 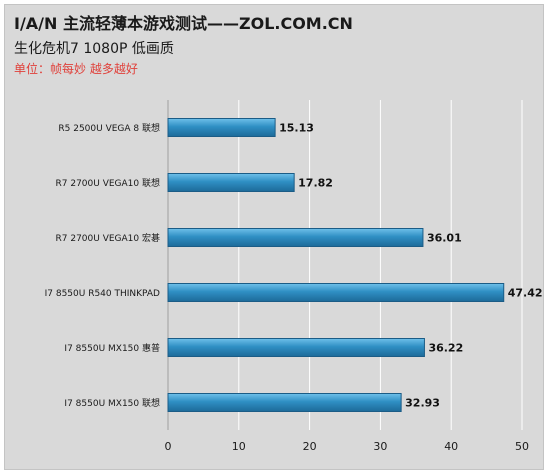 I want to click on value-label: 47.42, so click(x=525, y=293).